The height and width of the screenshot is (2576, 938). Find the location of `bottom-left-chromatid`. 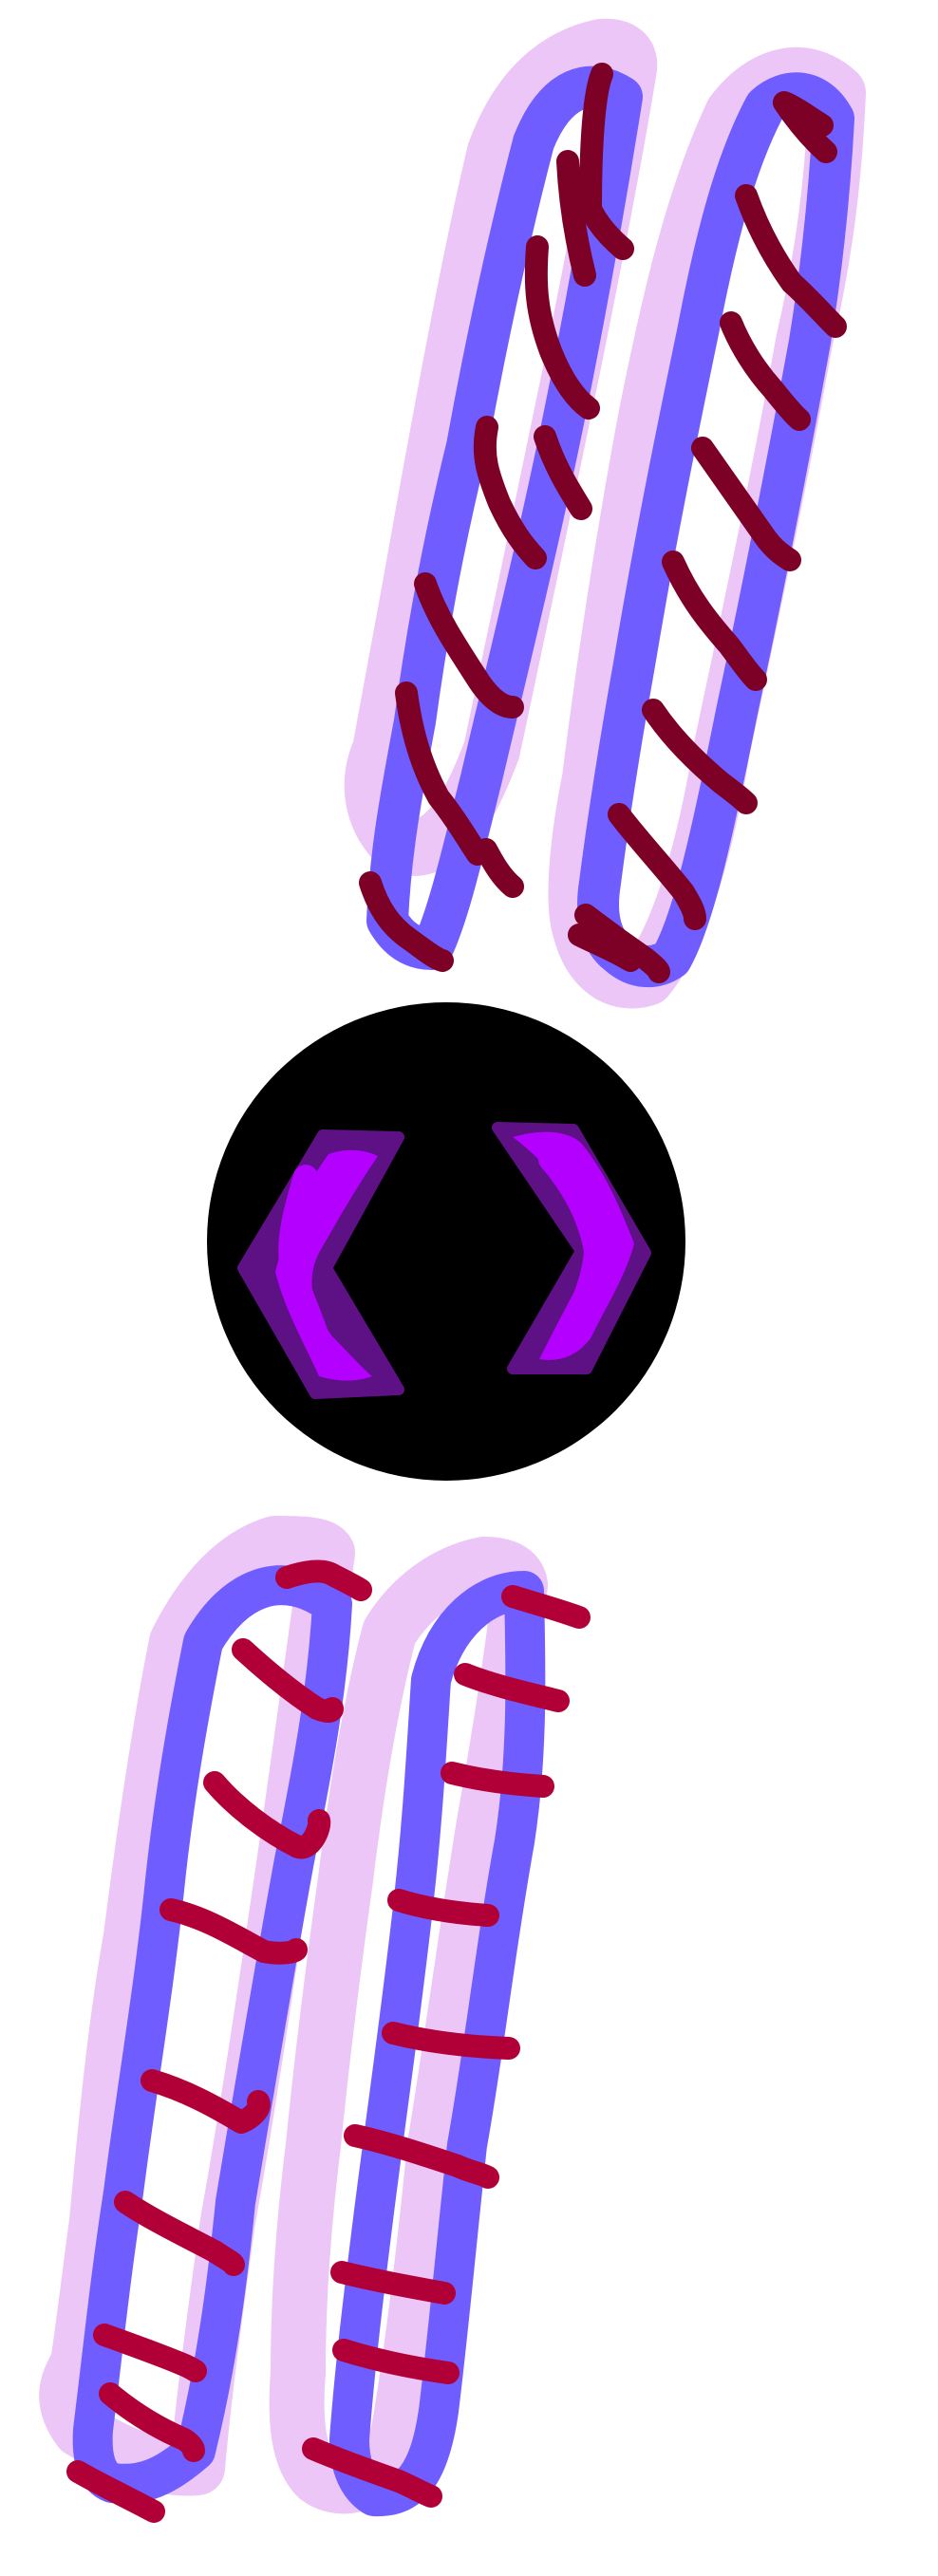

bottom-left-chromatid is located at coordinates (212, 2035).